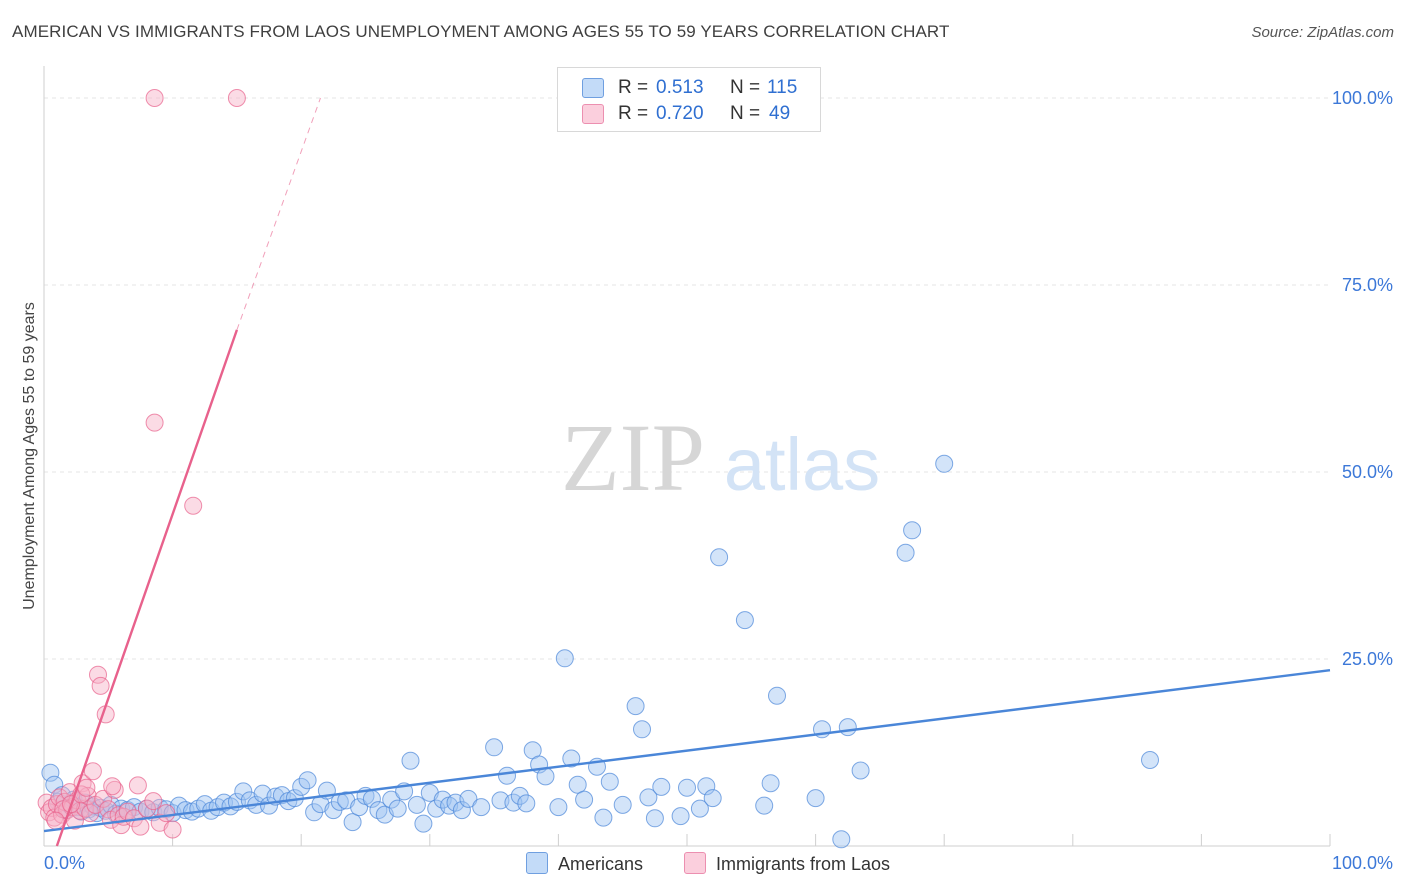  What do you see at coordinates (780, 113) in the screenshot?
I see `legend-n-laos: 49` at bounding box center [780, 113].